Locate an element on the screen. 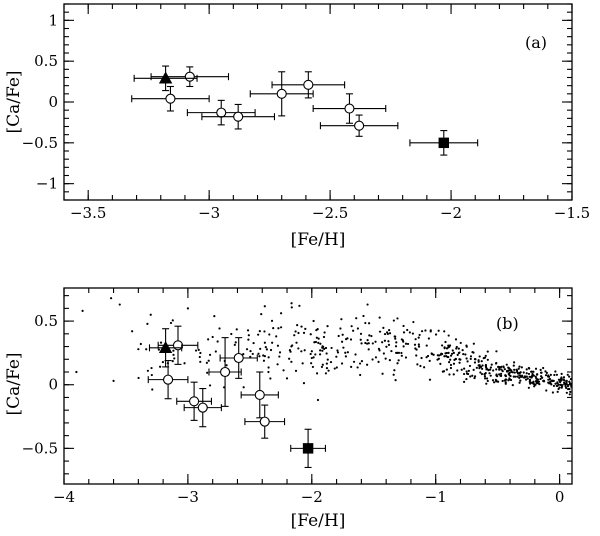 This screenshot has height=536, width=600. x-tick-label: 0 is located at coordinates (560, 497).